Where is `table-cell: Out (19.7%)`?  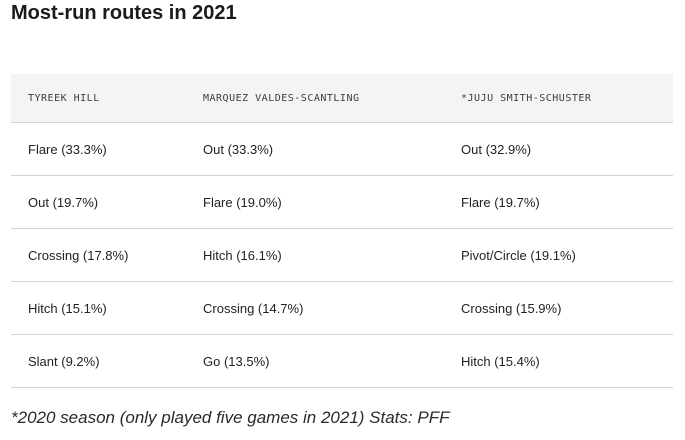
table-cell: Out (19.7%) is located at coordinates (63, 202).